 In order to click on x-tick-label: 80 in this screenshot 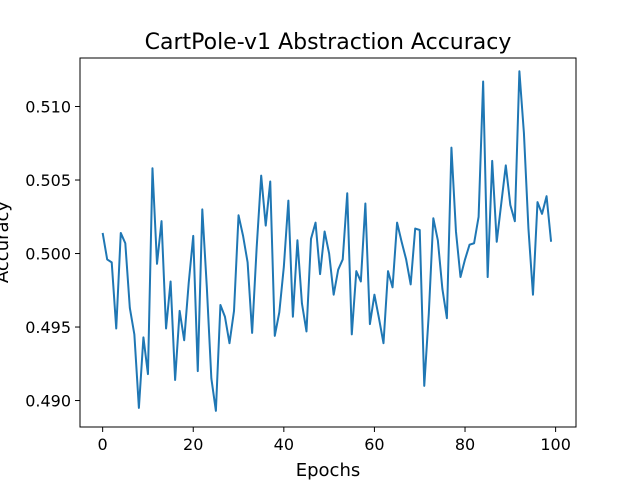, I will do `click(465, 444)`.